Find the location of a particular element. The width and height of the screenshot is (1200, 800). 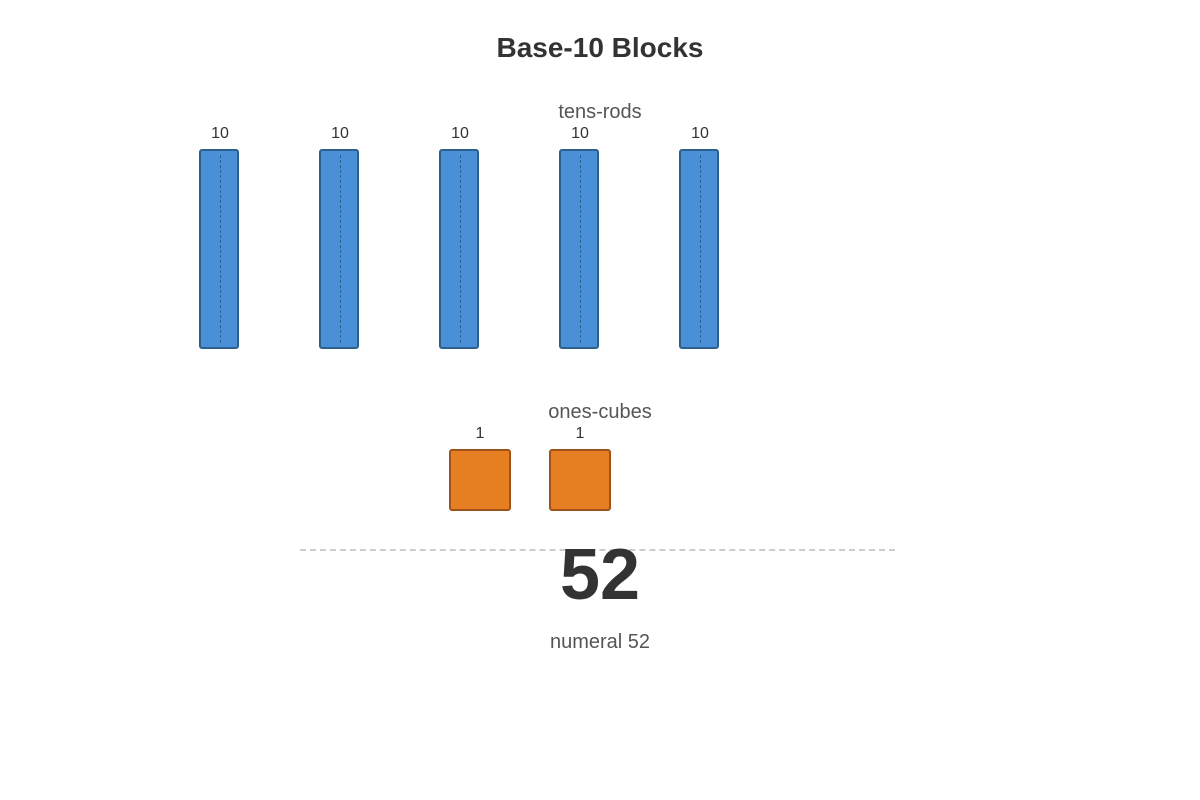

ones-cubes-label: ones-cubes is located at coordinates (600, 412).